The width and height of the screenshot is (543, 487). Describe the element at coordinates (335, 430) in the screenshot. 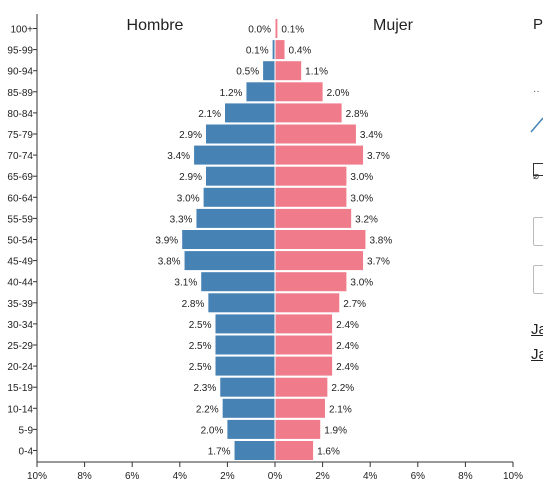

I see `label-female-5-9: 1.9%` at that location.